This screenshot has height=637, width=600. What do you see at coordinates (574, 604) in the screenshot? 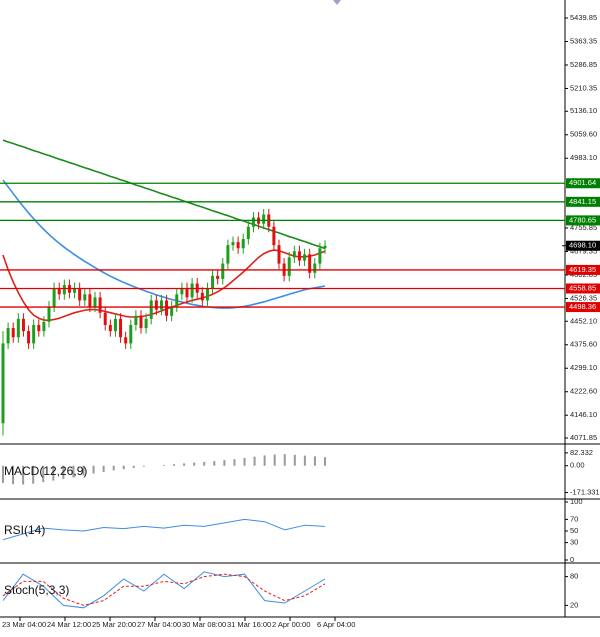
I see `y-tick-label: 20` at bounding box center [574, 604].